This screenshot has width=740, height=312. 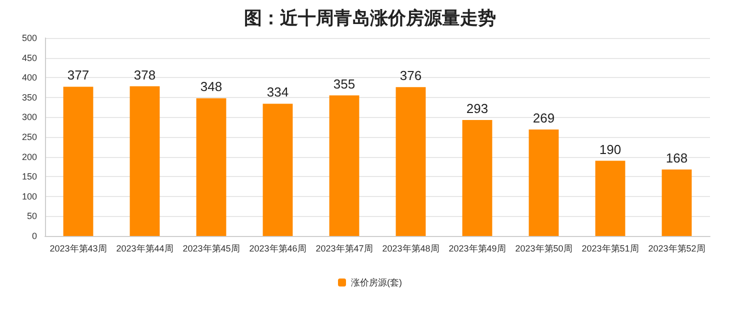 I want to click on data-label: 378, so click(x=145, y=74).